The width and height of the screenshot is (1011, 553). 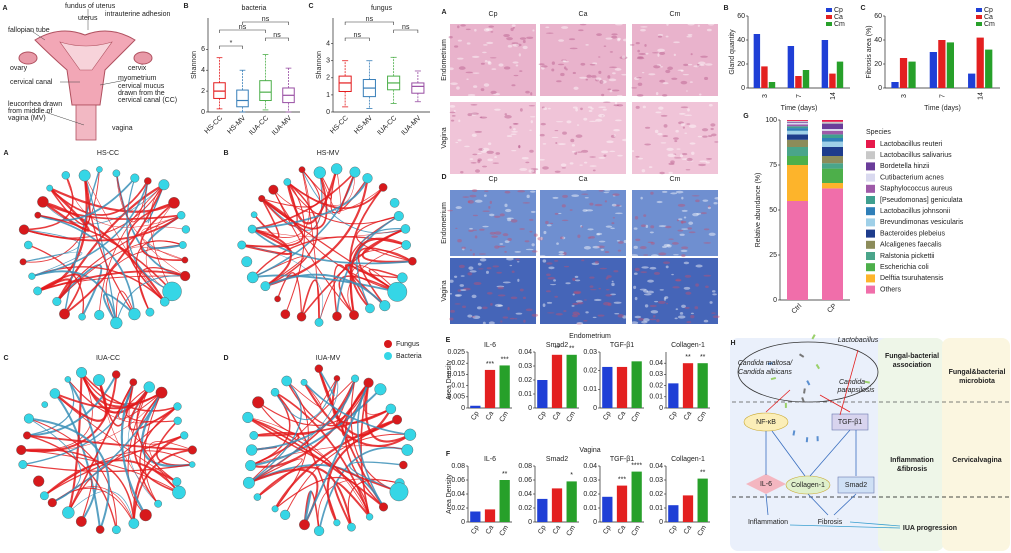 What do you see at coordinates (141, 93) in the screenshot?
I see `anatomy-label: drawn from the` at bounding box center [141, 93].